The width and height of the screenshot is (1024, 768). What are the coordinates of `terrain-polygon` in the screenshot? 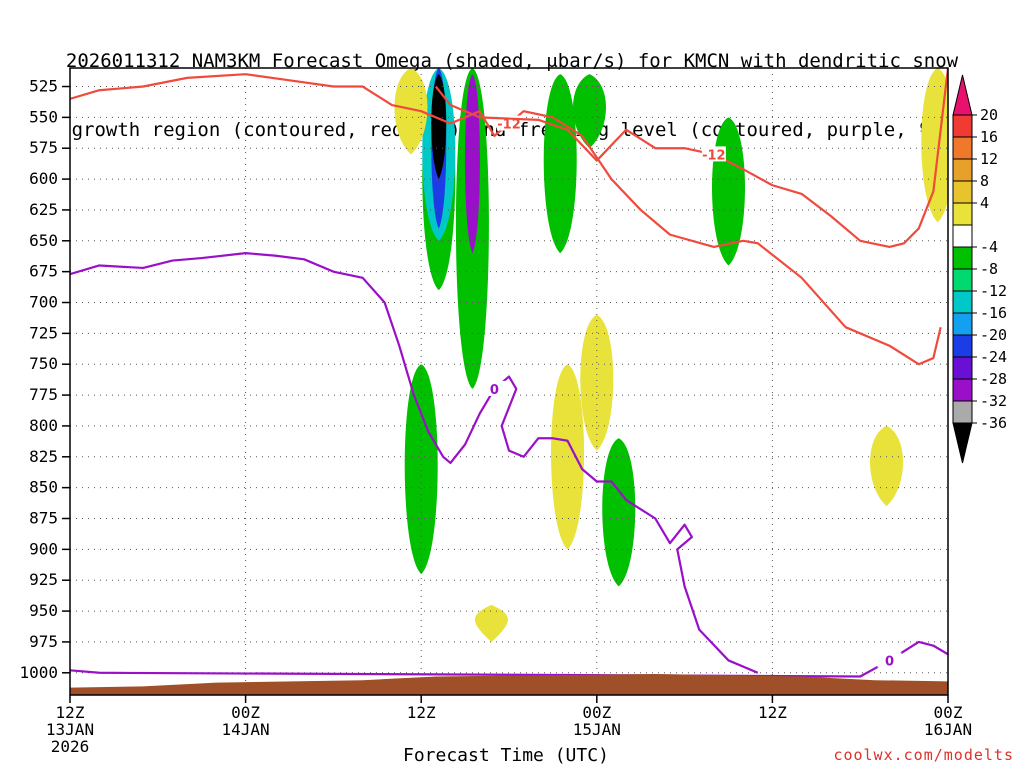 It's located at (509, 684).